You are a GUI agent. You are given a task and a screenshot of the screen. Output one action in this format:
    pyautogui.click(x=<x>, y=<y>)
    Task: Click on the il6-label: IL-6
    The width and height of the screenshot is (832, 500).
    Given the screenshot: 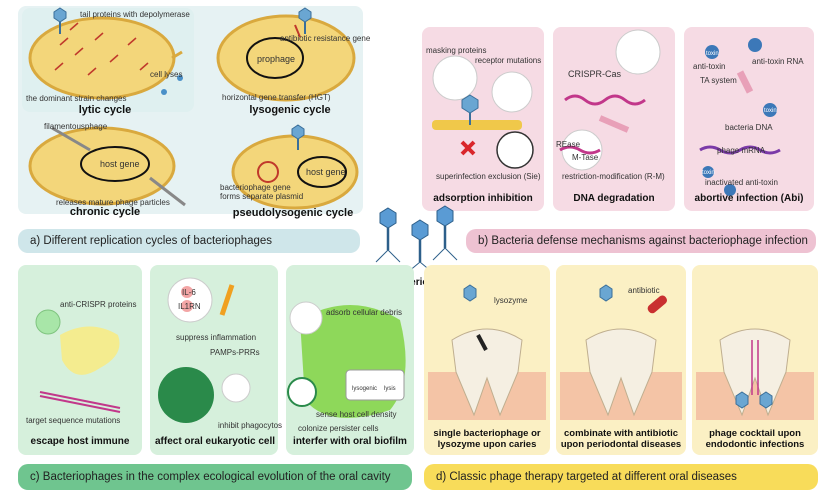 What is the action you would take?
    pyautogui.click(x=189, y=292)
    